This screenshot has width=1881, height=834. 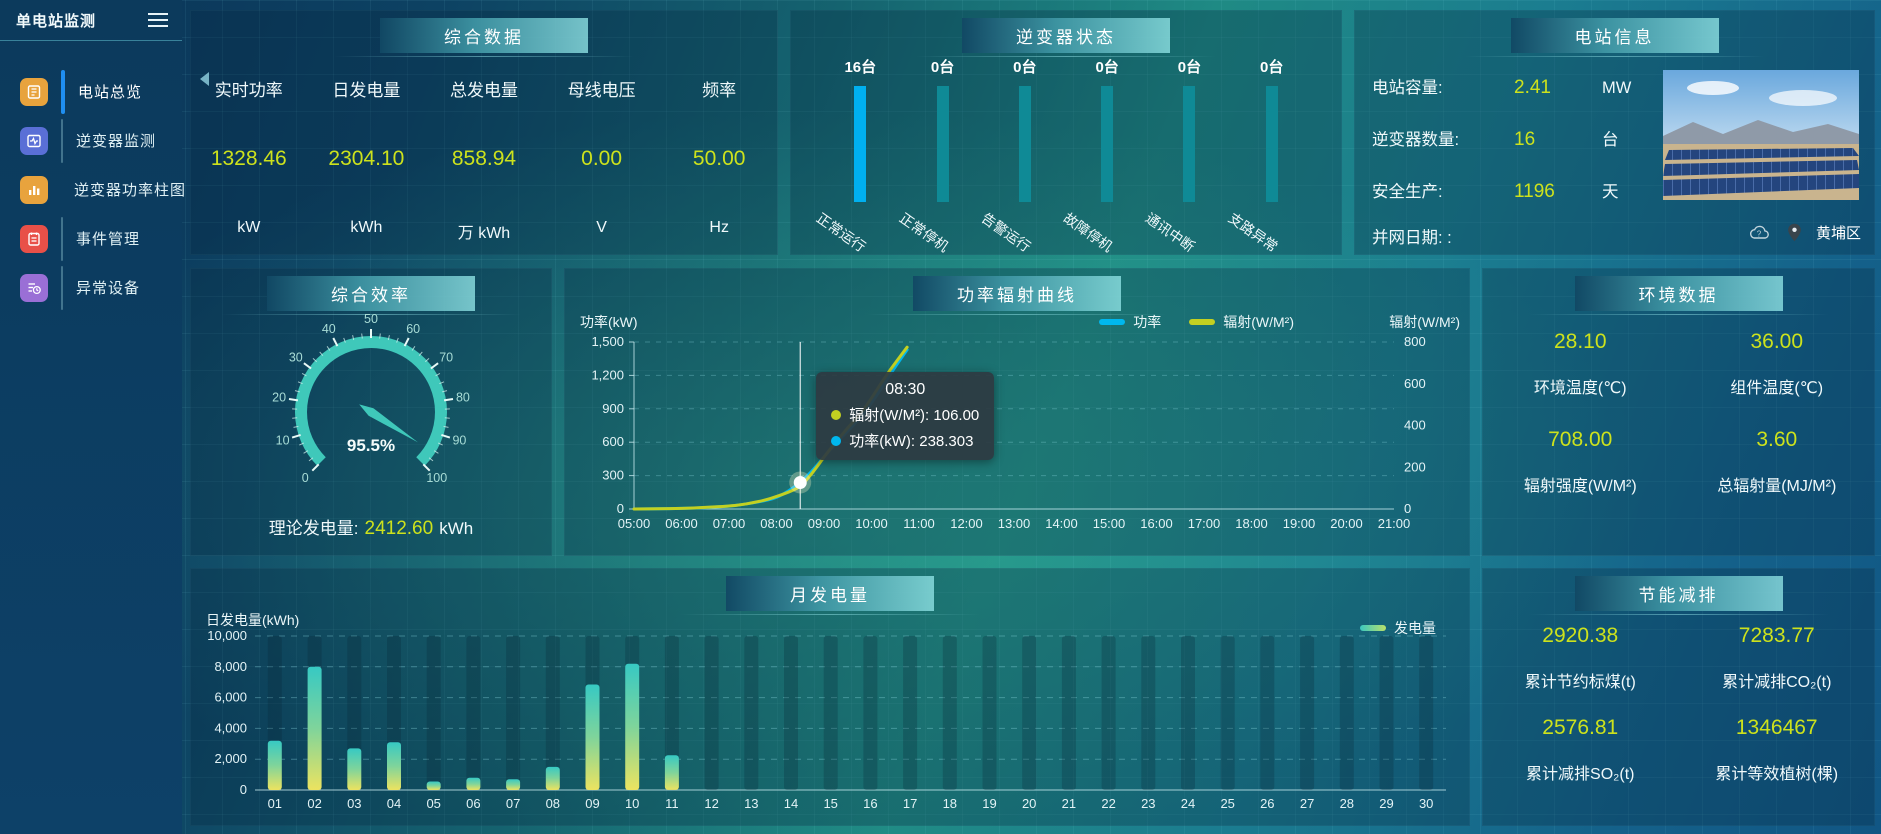 I want to click on app-title: 单电站监测, so click(x=56, y=21).